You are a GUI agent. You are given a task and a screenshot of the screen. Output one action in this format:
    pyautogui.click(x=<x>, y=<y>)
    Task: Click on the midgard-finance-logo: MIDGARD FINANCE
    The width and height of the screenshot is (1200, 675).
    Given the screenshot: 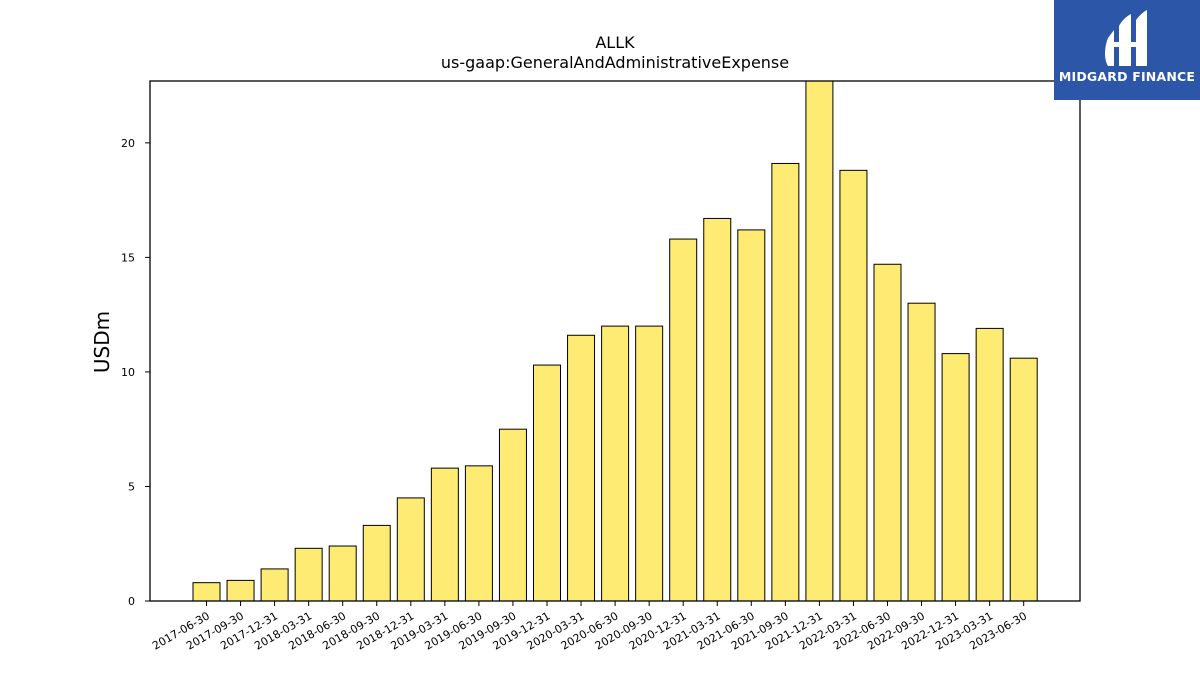 What is the action you would take?
    pyautogui.click(x=1127, y=50)
    